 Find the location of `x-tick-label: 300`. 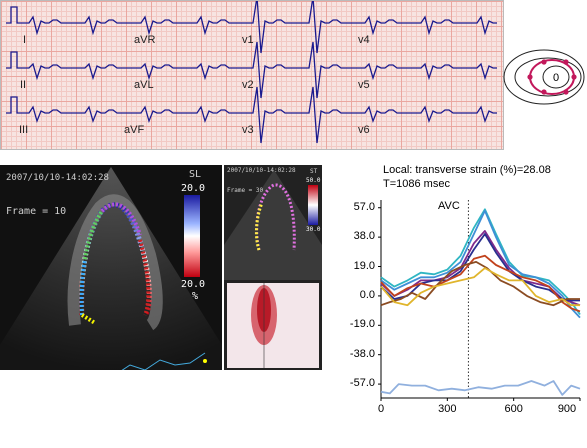

x-tick-label: 300 is located at coordinates (447, 409).